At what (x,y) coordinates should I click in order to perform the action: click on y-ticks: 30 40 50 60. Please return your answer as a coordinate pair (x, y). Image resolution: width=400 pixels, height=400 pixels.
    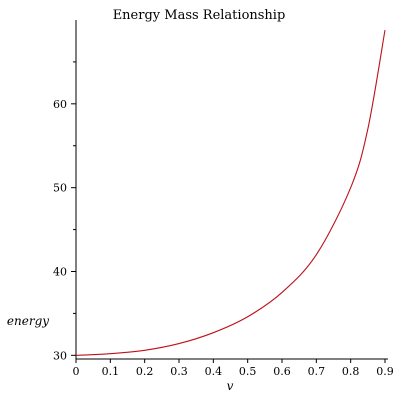
    Looking at the image, I should click on (64, 211).